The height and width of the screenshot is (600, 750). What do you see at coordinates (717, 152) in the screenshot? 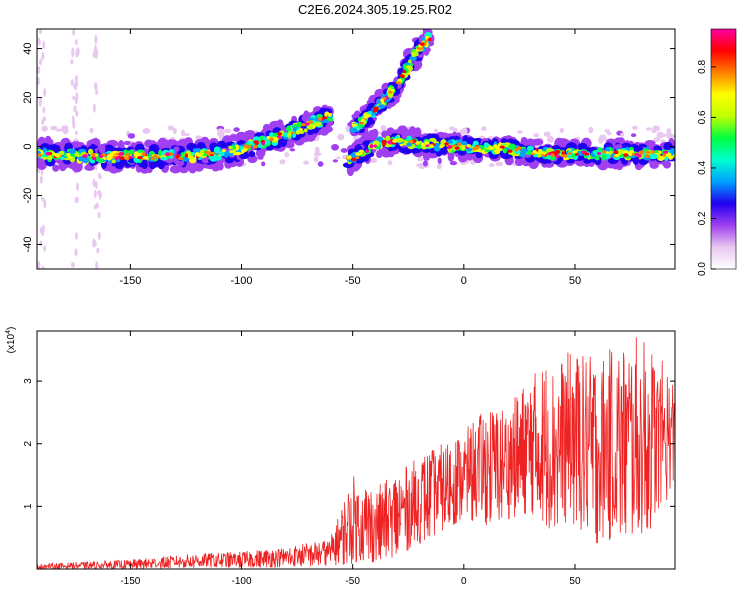
I see `colorbar: 0.0 0.2 0.4 0.6 0.8` at bounding box center [717, 152].